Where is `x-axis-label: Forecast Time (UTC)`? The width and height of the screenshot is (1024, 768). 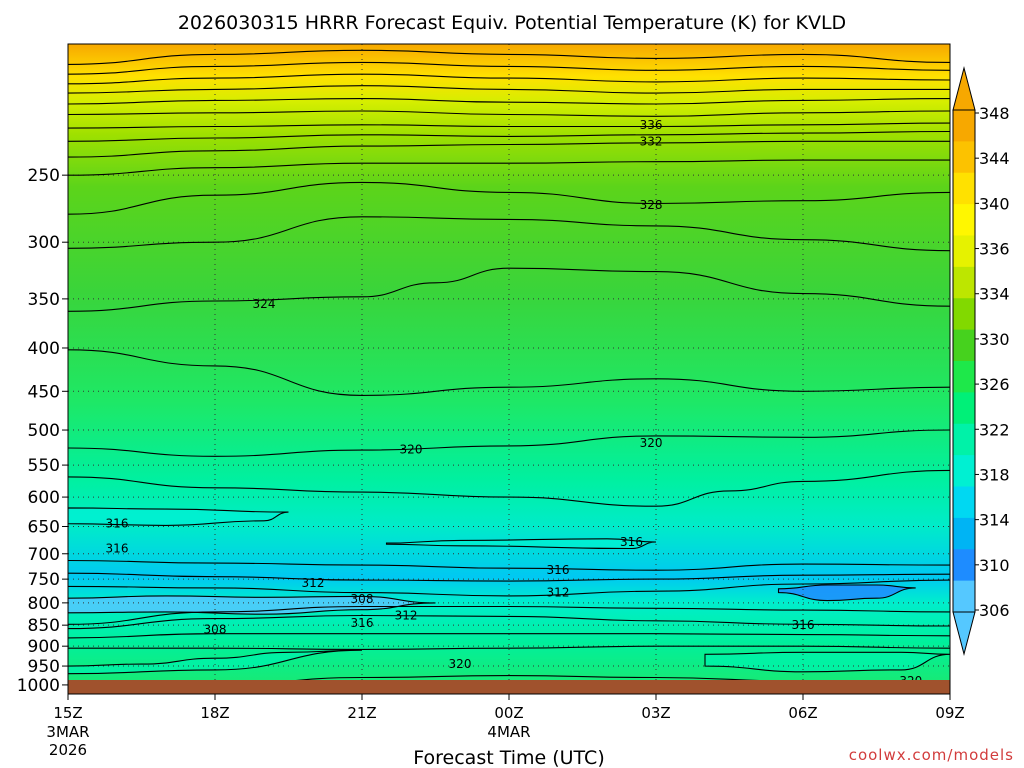 x-axis-label: Forecast Time (UTC) is located at coordinates (508, 757).